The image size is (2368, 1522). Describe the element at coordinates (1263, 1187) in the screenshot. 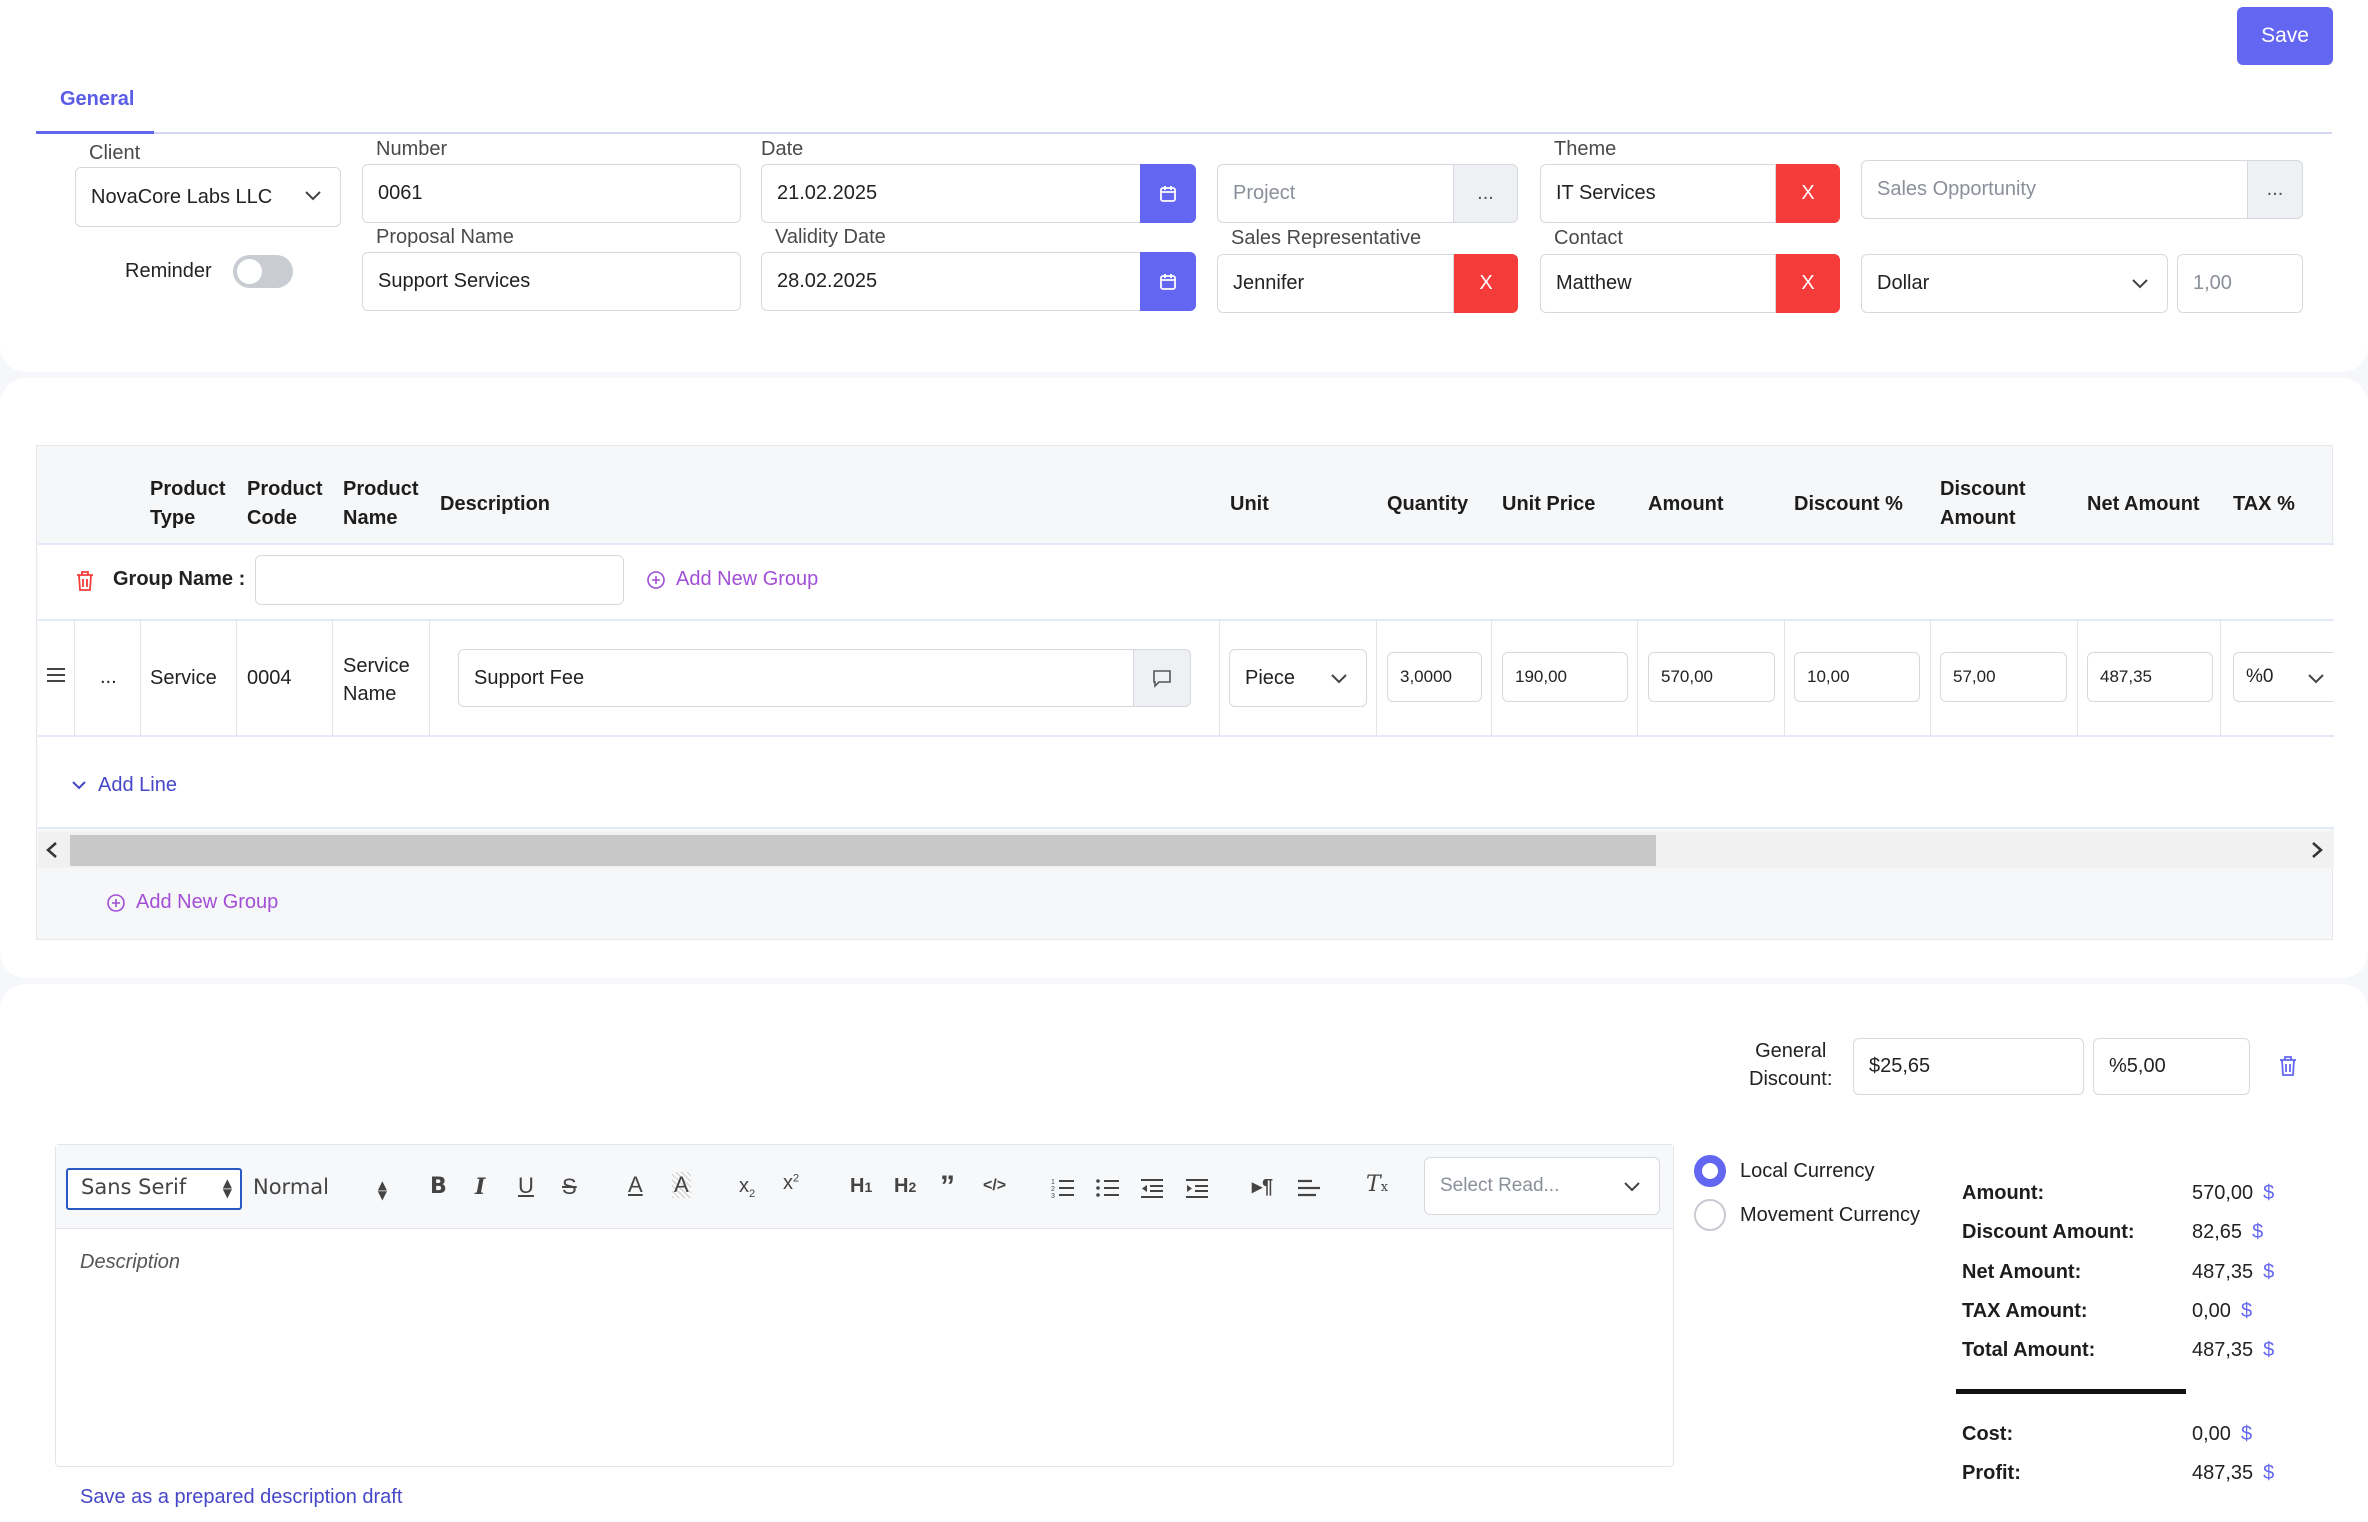

I see `text-direction-icon: ▸¶` at that location.